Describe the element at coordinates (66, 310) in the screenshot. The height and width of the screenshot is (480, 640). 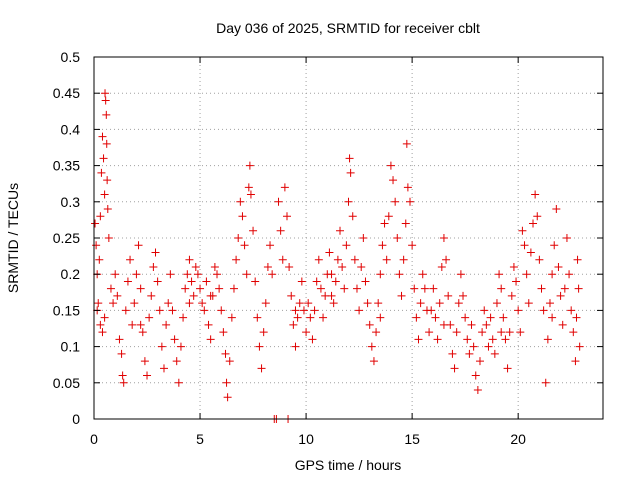
I see `y-tick-label: 0.15` at that location.